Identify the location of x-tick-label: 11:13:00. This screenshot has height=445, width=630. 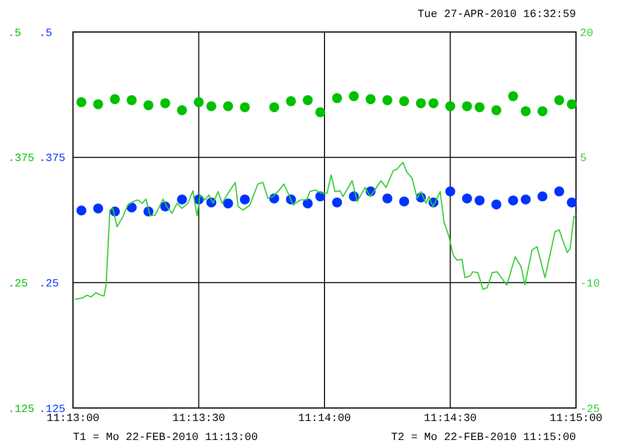
(73, 419).